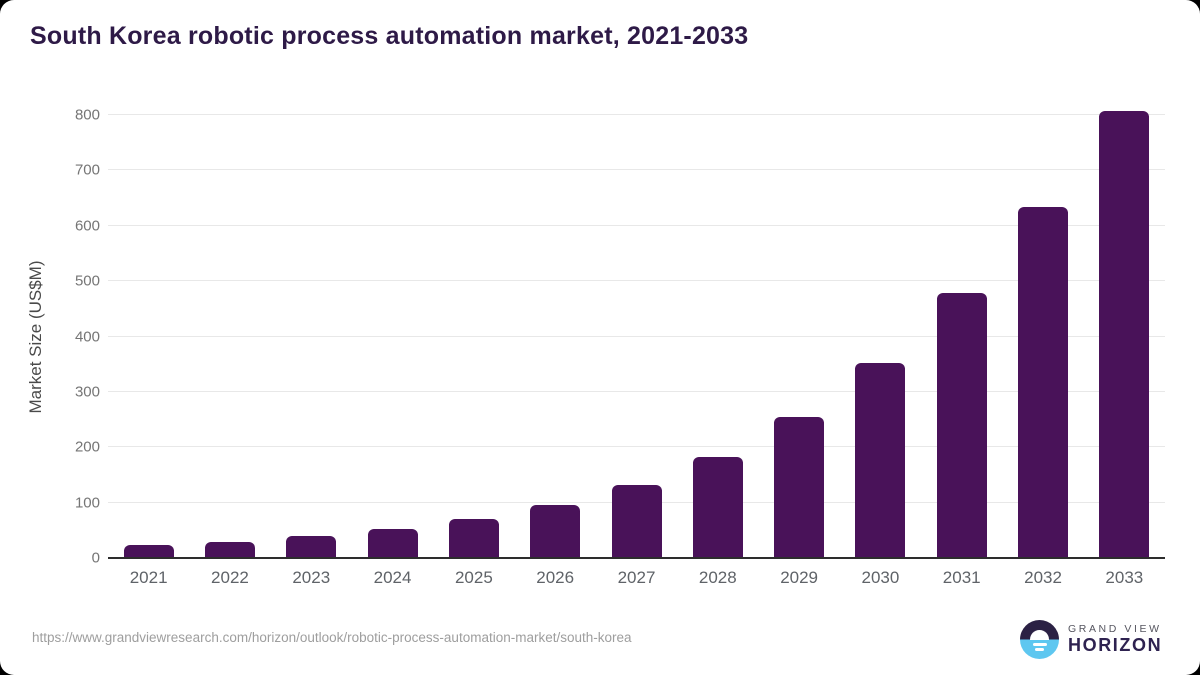  What do you see at coordinates (87, 336) in the screenshot?
I see `y-tick-400: 400` at bounding box center [87, 336].